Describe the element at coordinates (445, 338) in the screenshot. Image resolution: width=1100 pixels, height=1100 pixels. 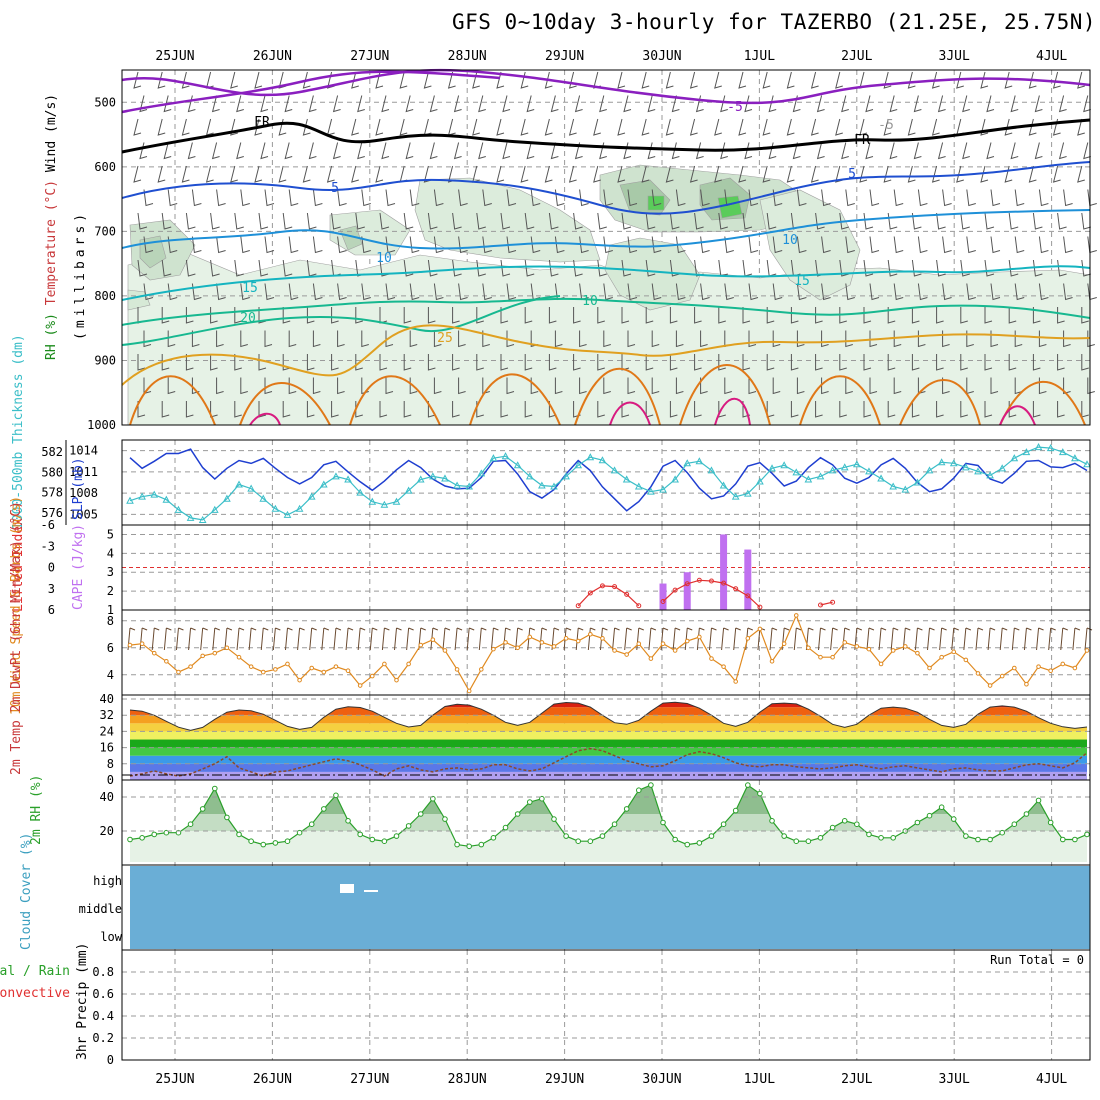
I see `contour-label: 25` at that location.